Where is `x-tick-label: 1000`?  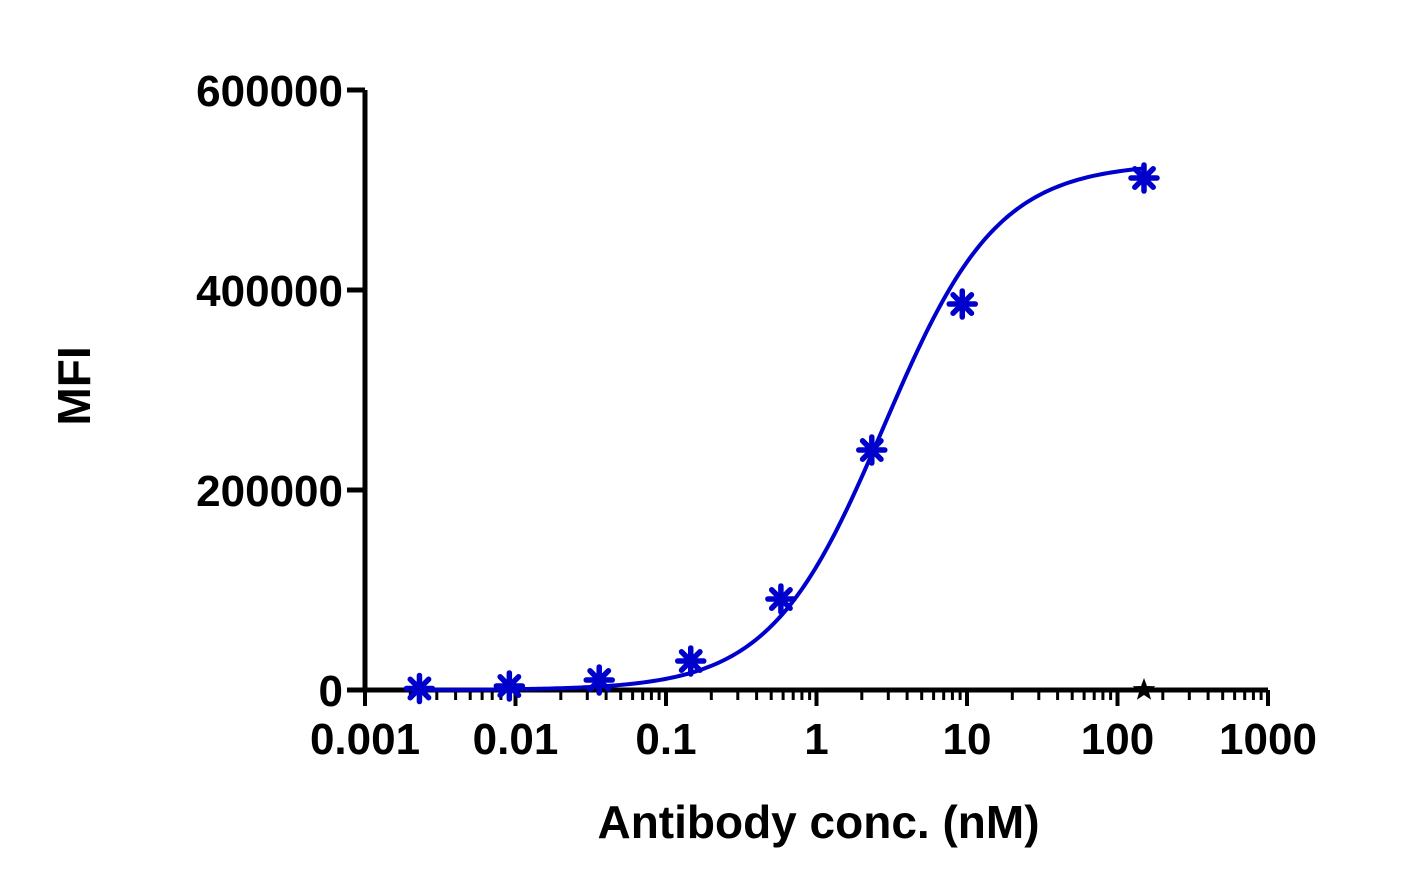 x-tick-label: 1000 is located at coordinates (1268, 739).